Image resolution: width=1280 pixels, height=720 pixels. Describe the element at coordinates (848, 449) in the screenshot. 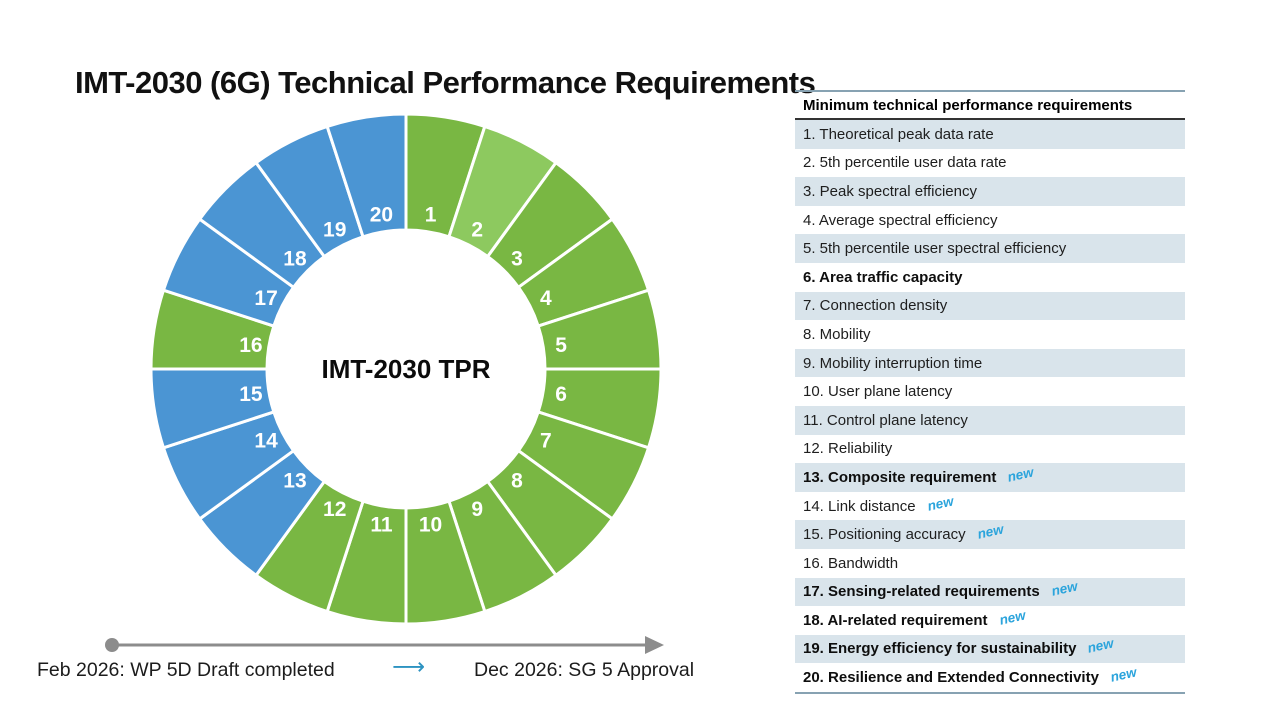

I see `row-label: 12. Reliability` at that location.